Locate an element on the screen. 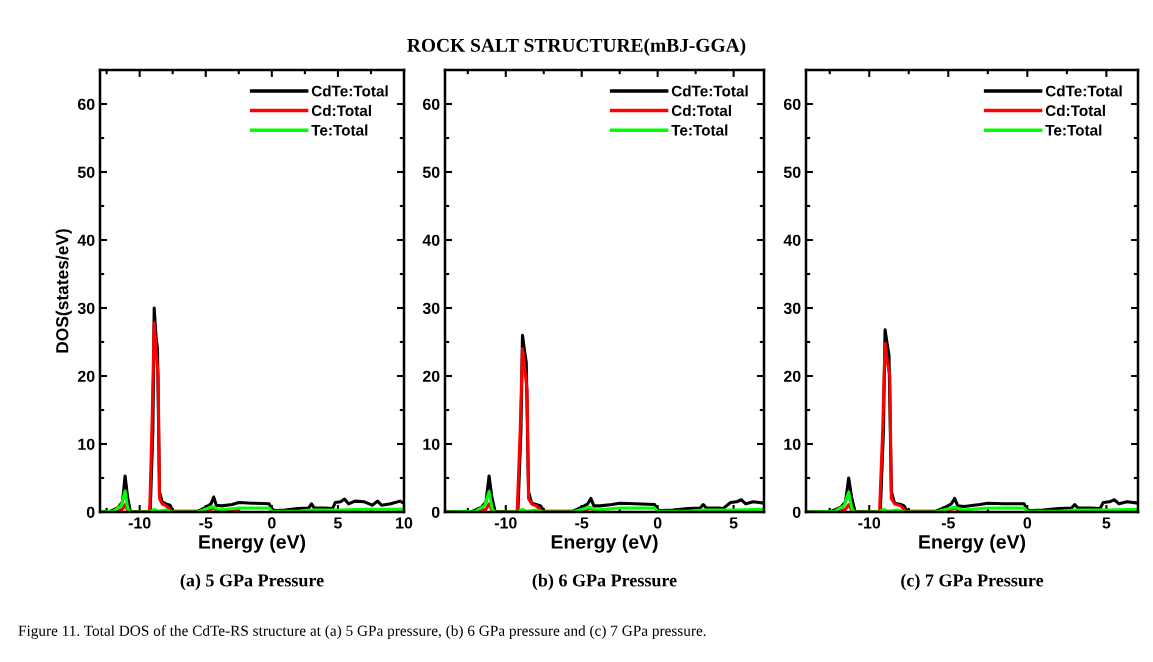 Image resolution: width=1153 pixels, height=662 pixels. chart-title: ROCK SALT STRUCTURE(mBJ-GGA) is located at coordinates (576, 47).